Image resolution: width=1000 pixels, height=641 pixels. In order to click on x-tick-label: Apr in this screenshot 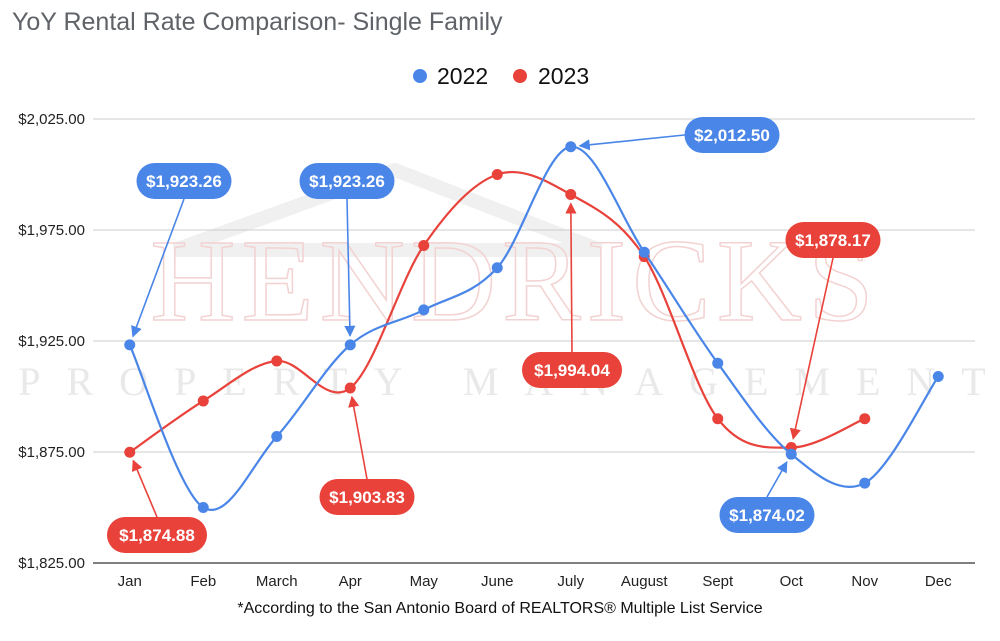, I will do `click(350, 581)`.